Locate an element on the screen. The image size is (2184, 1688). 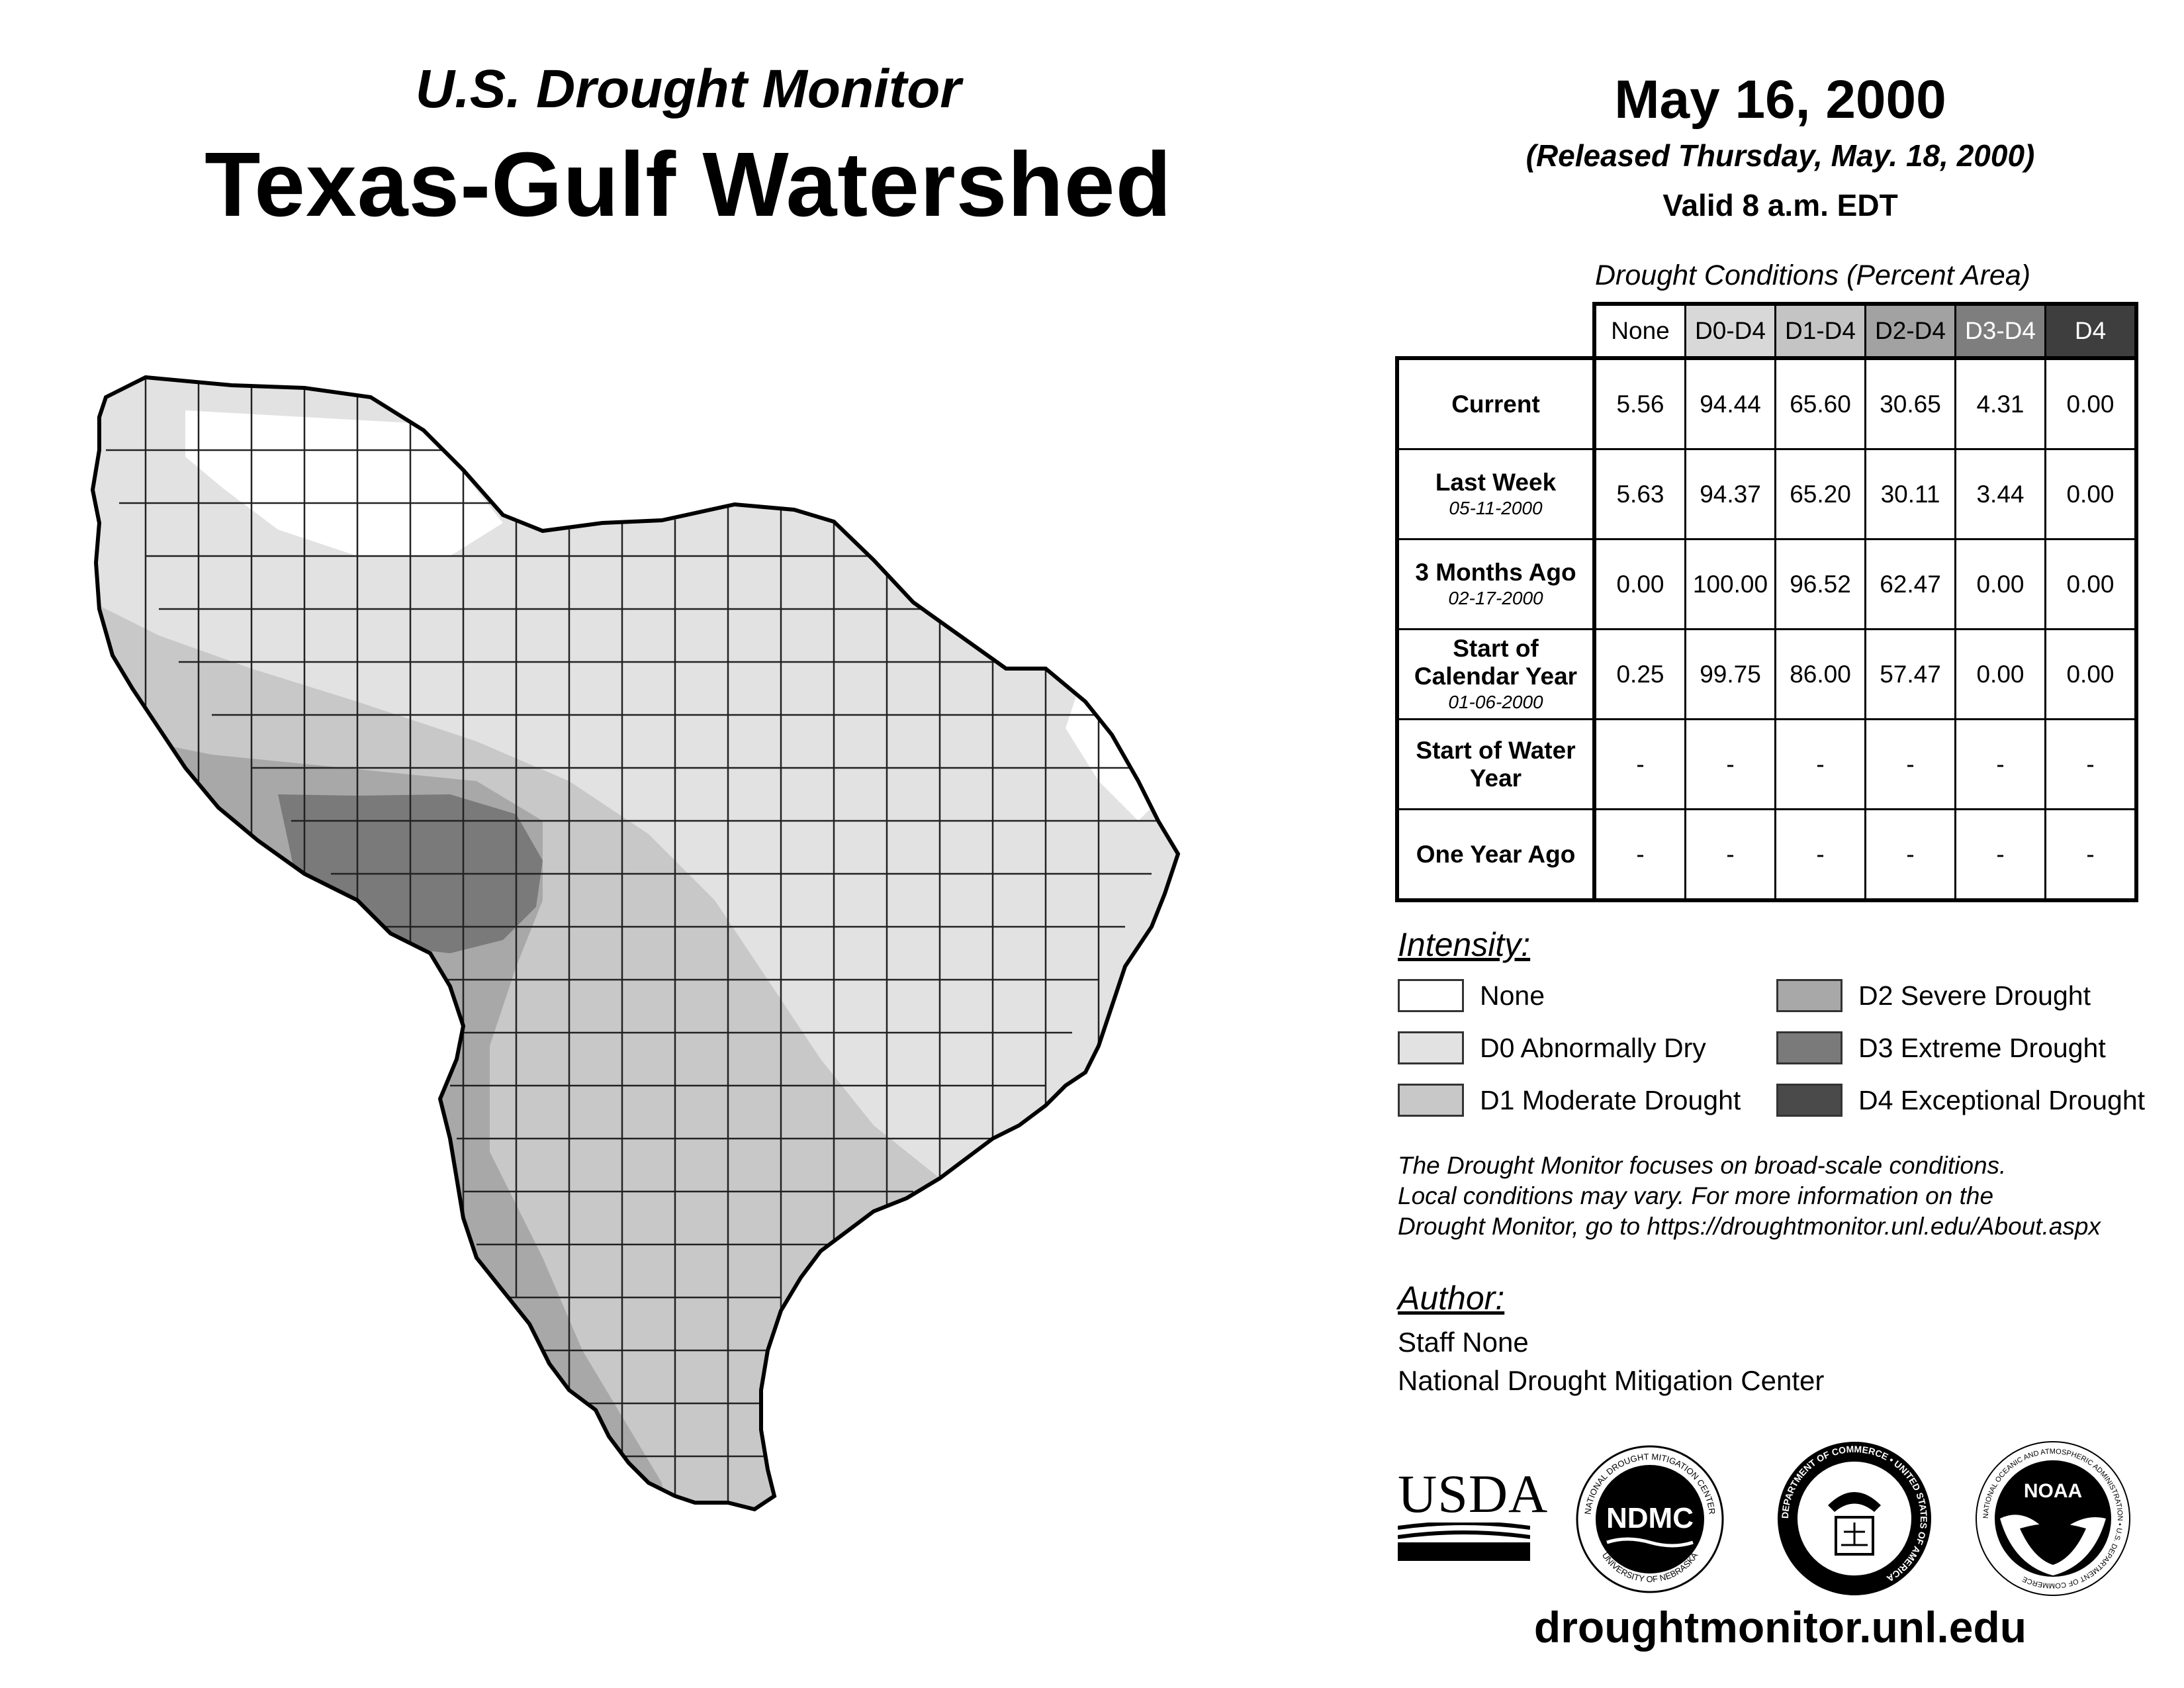
row-label-text: One Year Ago is located at coordinates (1496, 854).